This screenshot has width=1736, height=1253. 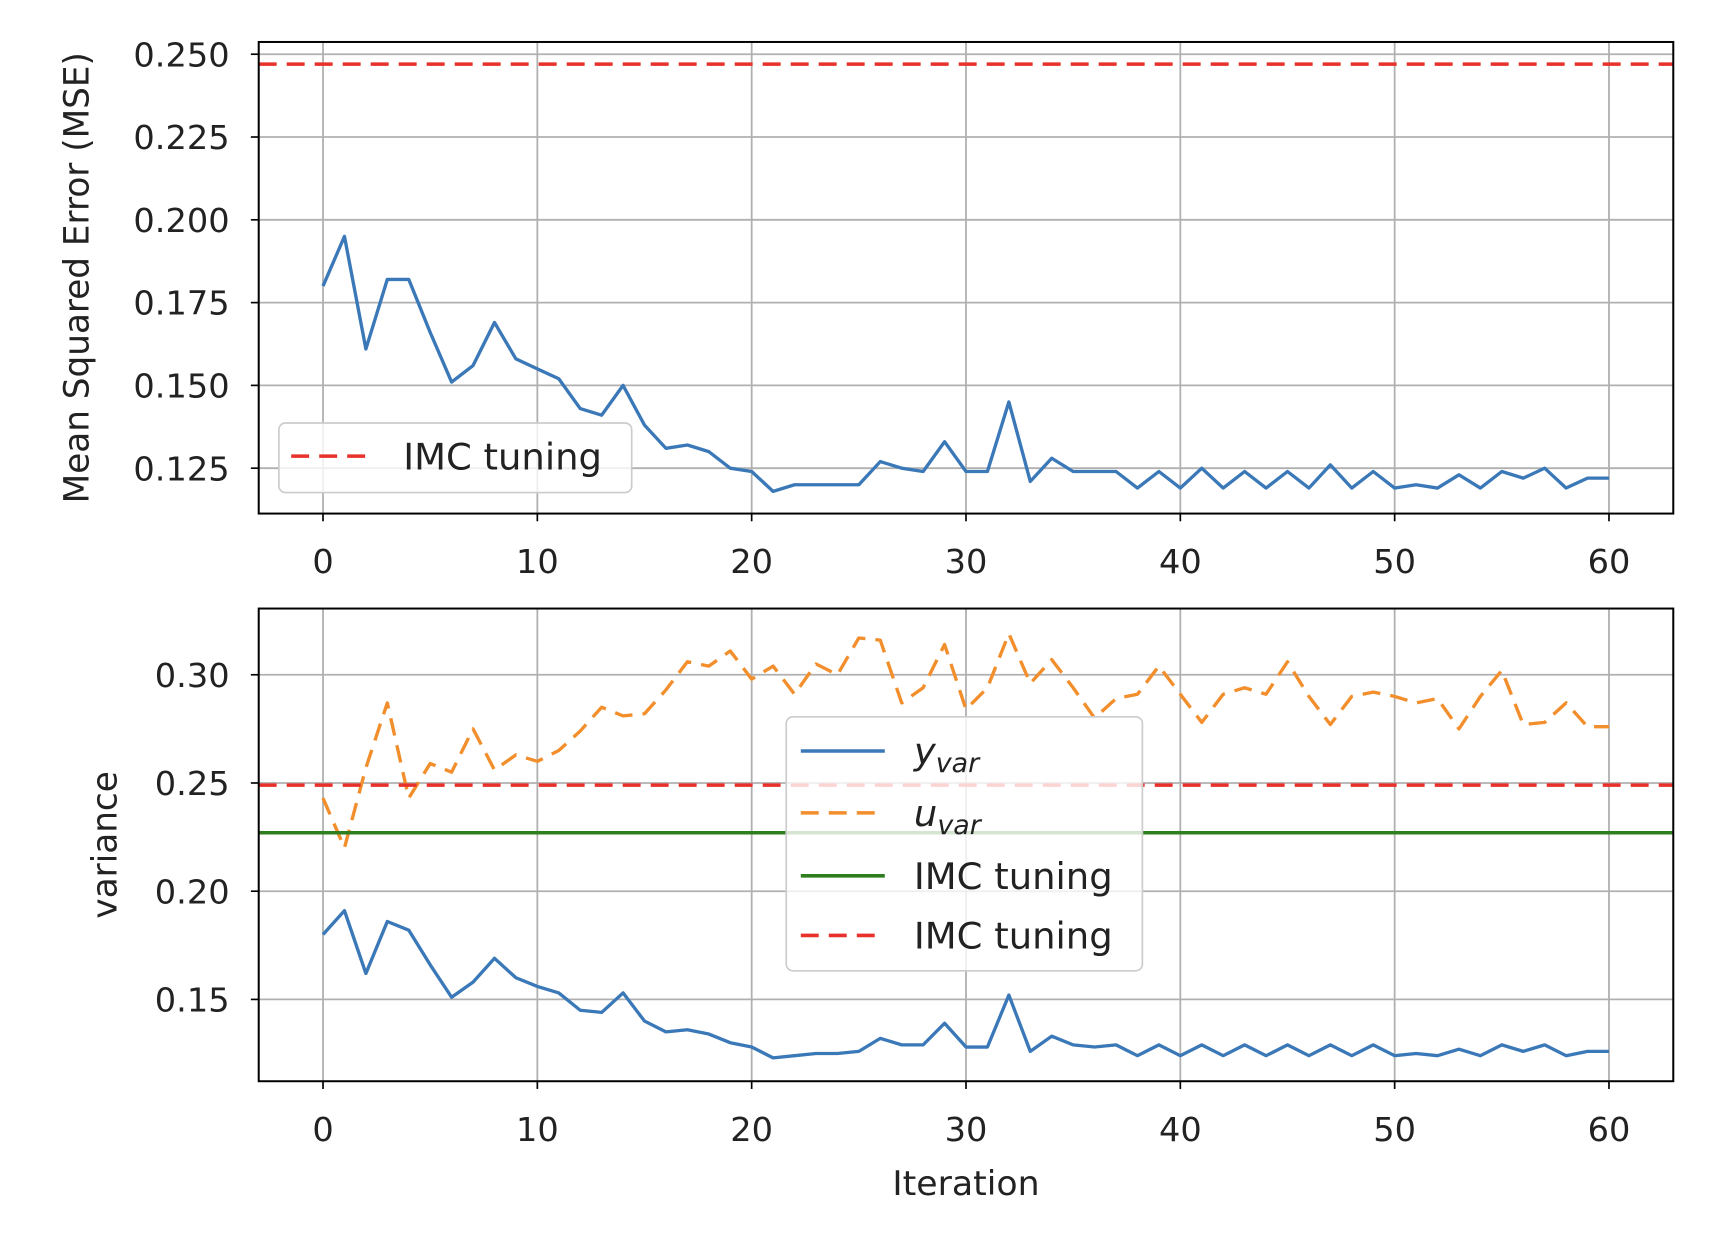 What do you see at coordinates (77, 277) in the screenshot?
I see `y-axis-label: Mean Squared Error (MSE)` at bounding box center [77, 277].